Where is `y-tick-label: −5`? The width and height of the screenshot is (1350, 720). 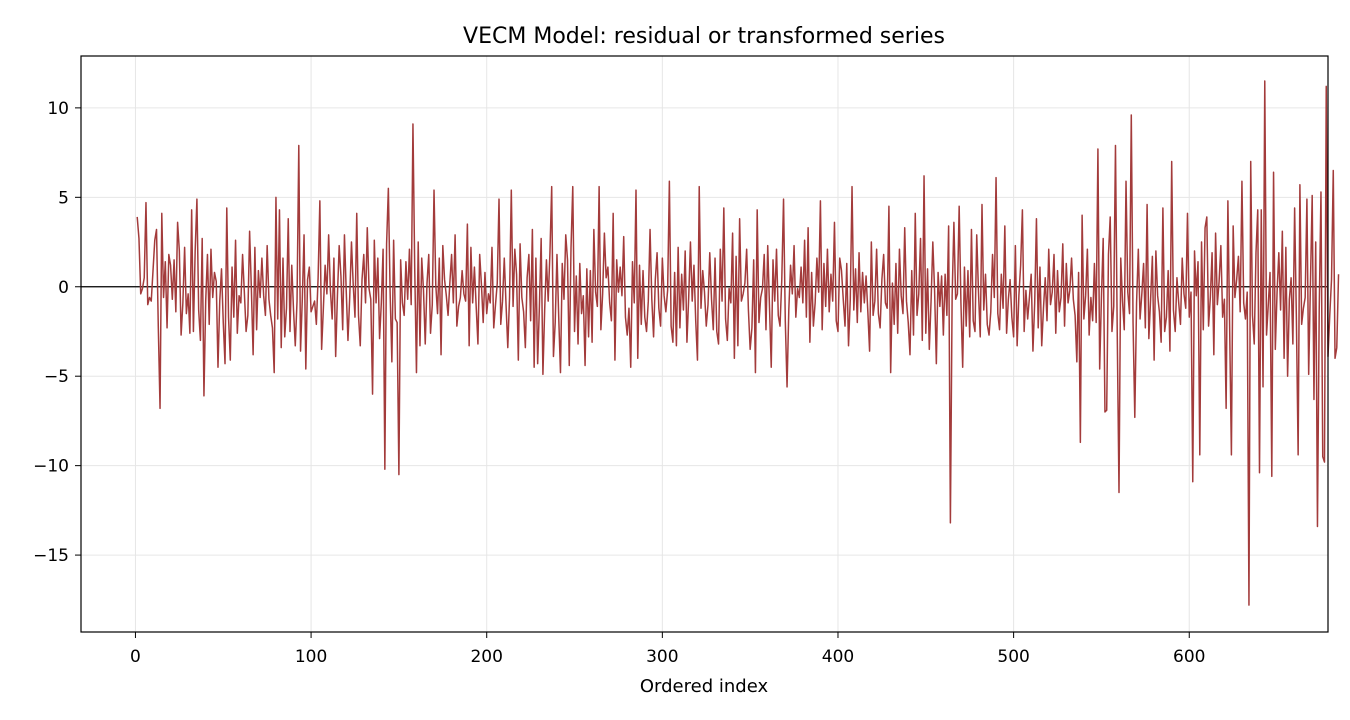 y-tick-label: −5 is located at coordinates (56, 377).